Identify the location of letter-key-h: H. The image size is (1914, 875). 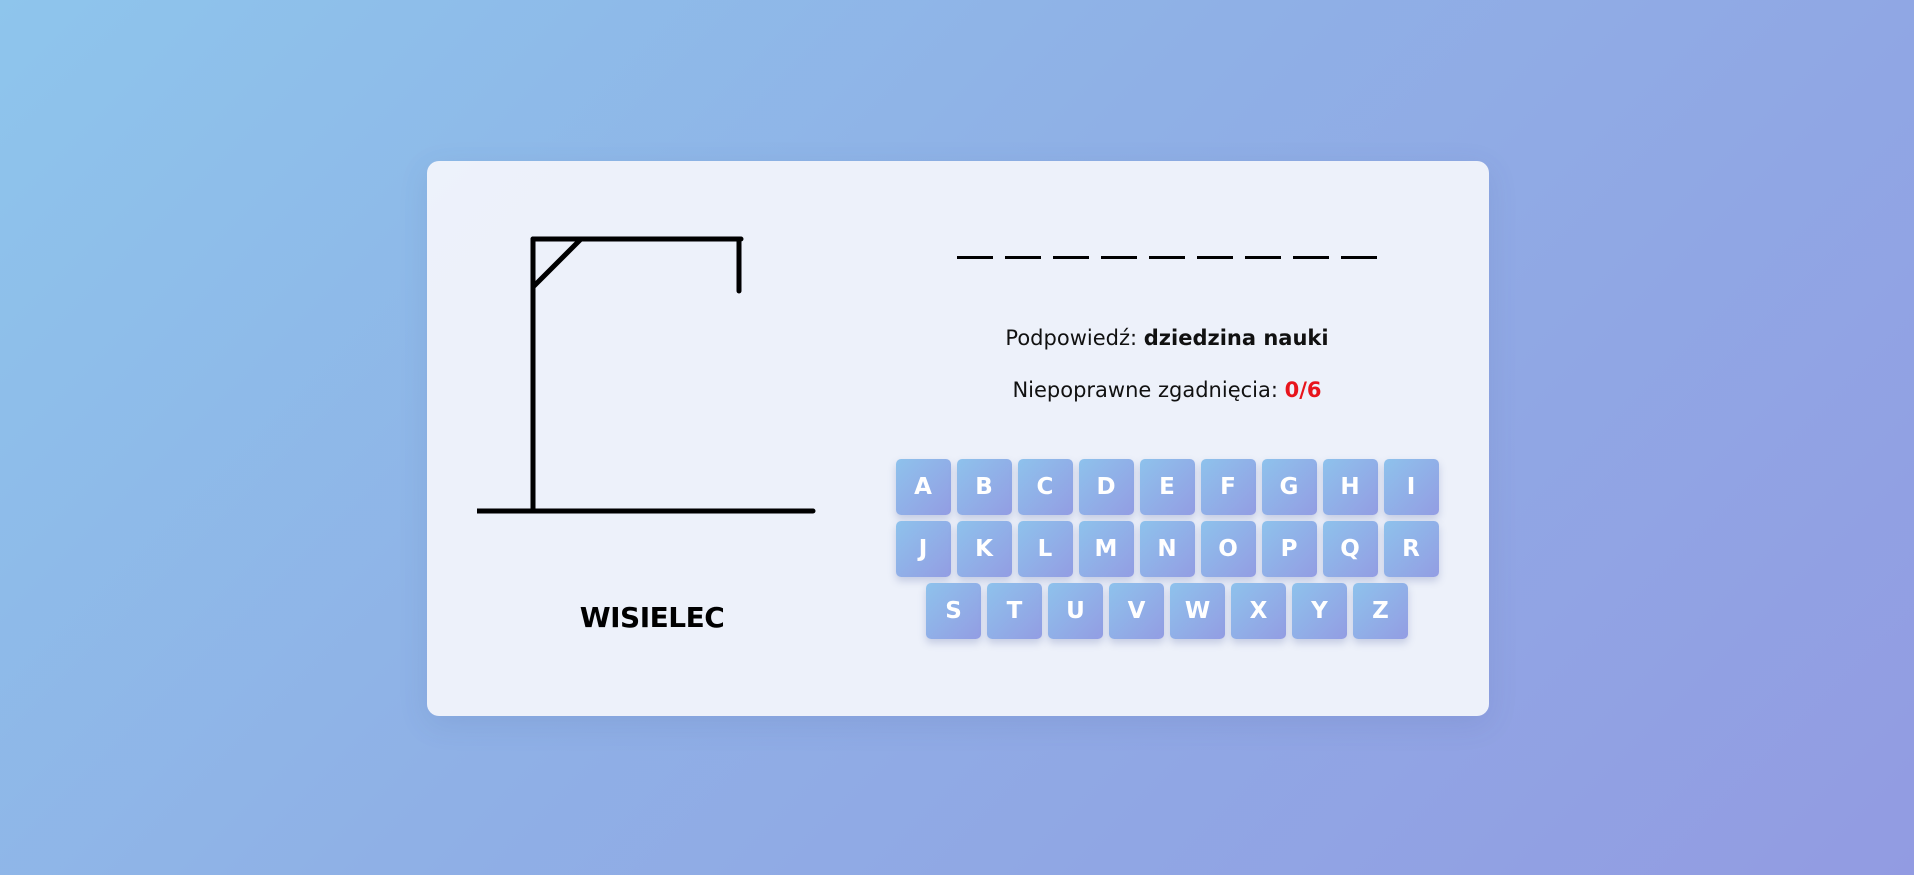
(1350, 487).